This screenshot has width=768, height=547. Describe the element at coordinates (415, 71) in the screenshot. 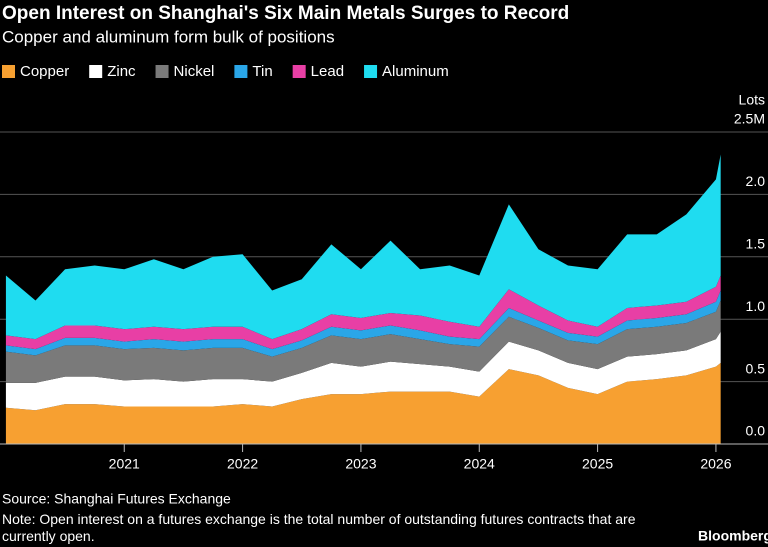

I see `legend-label: Aluminum` at that location.